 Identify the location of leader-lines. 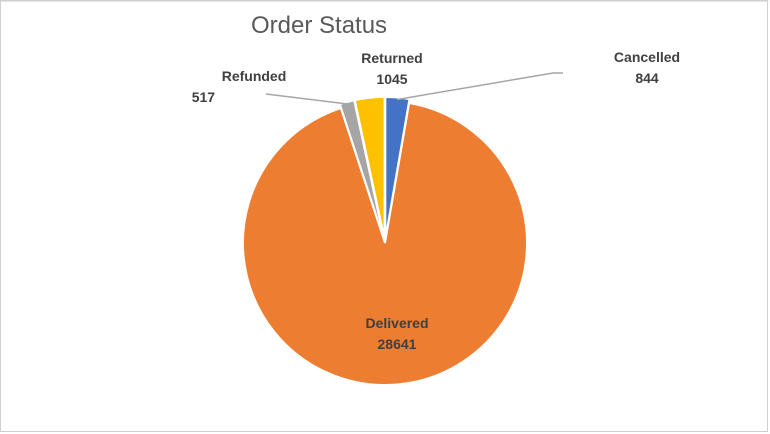
(414, 88).